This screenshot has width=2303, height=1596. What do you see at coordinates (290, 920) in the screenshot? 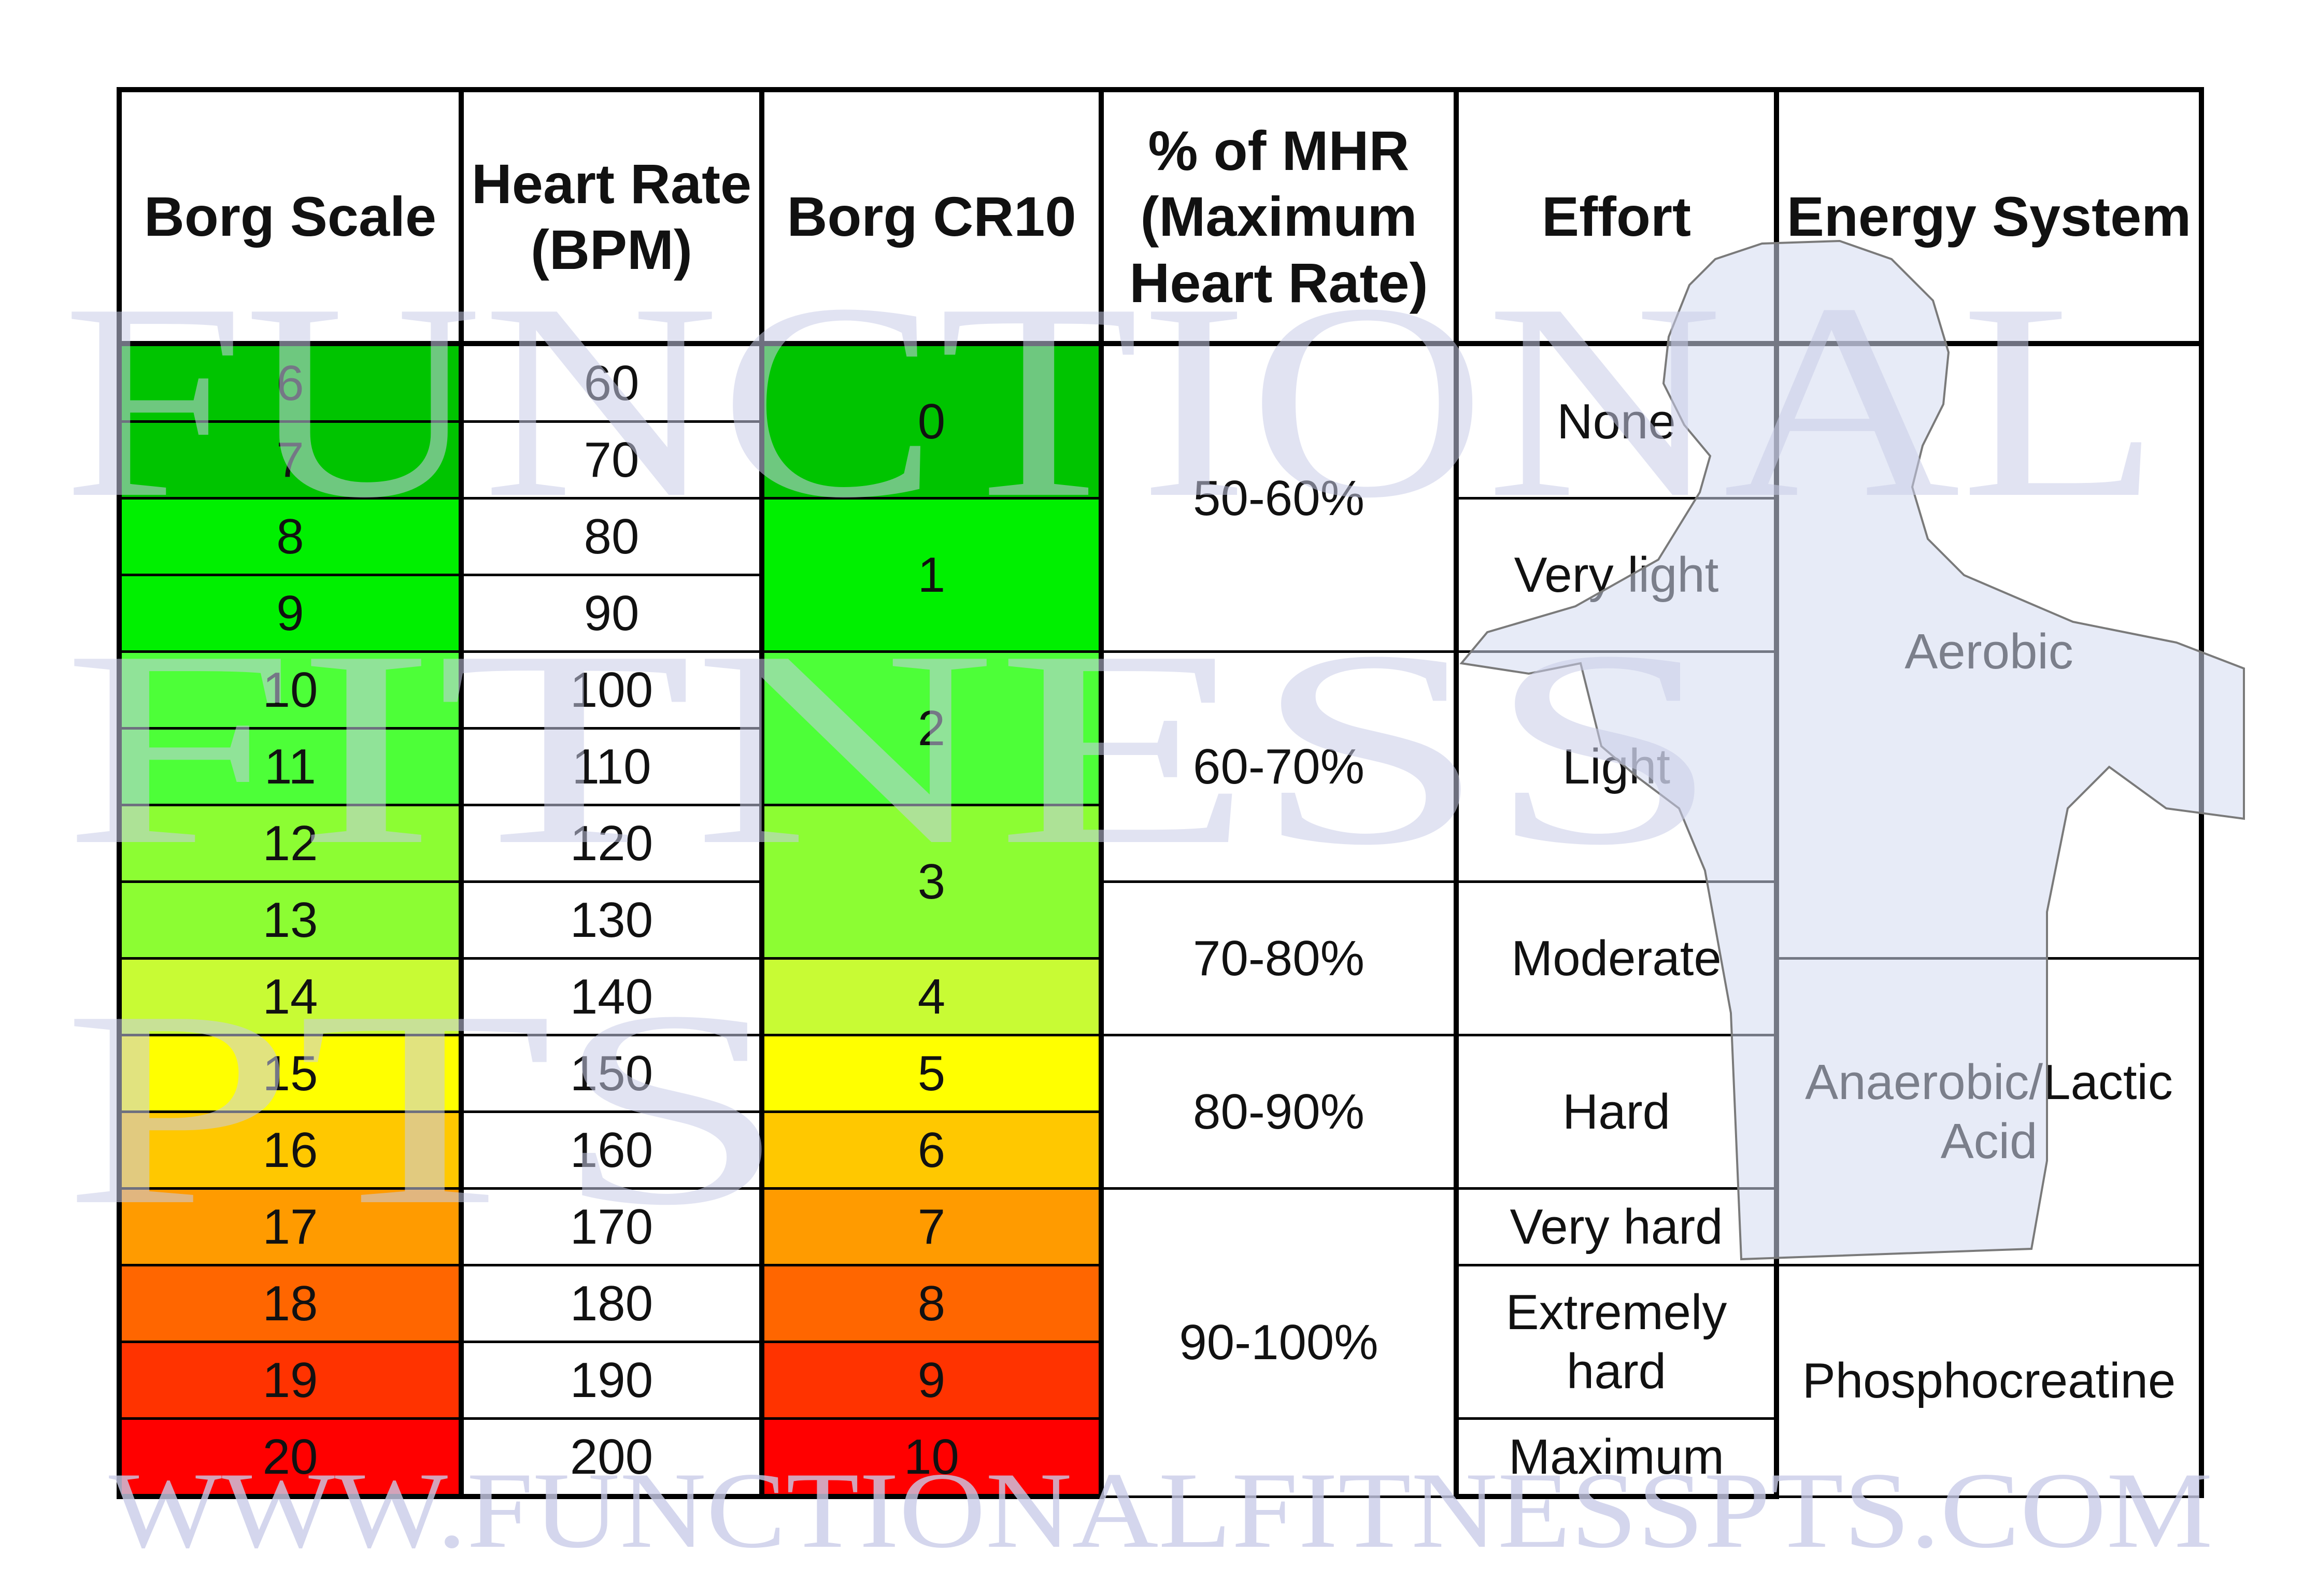
I see `borg-scale-cell: 13` at bounding box center [290, 920].